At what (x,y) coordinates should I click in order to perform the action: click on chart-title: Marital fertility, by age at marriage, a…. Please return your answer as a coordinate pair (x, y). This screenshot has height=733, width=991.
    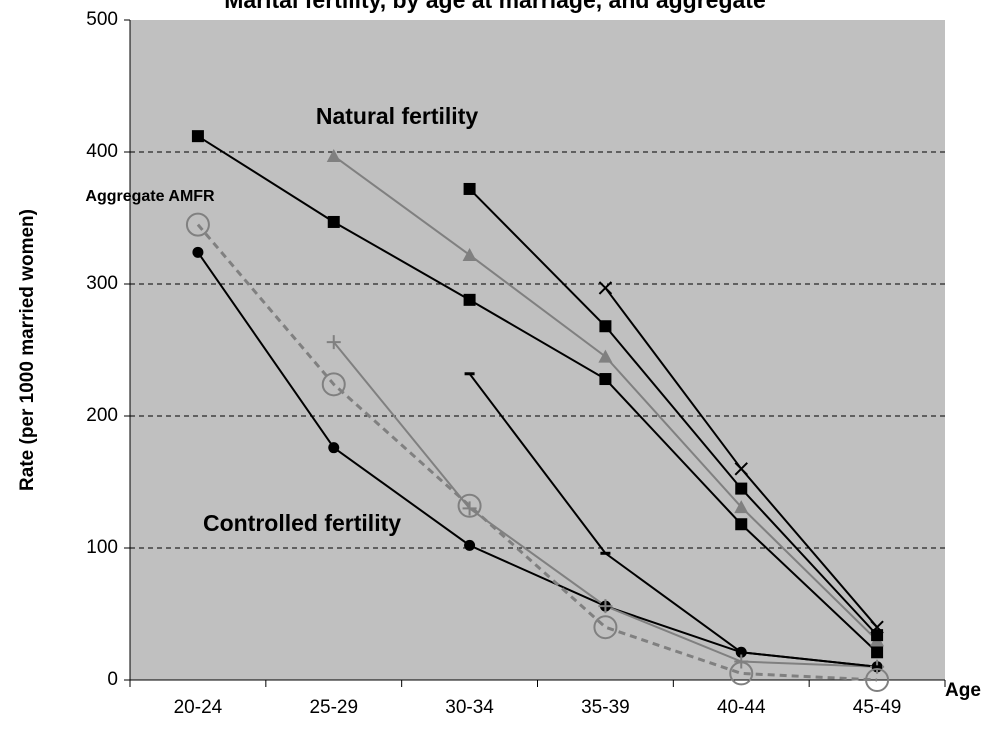
    Looking at the image, I should click on (495, 6).